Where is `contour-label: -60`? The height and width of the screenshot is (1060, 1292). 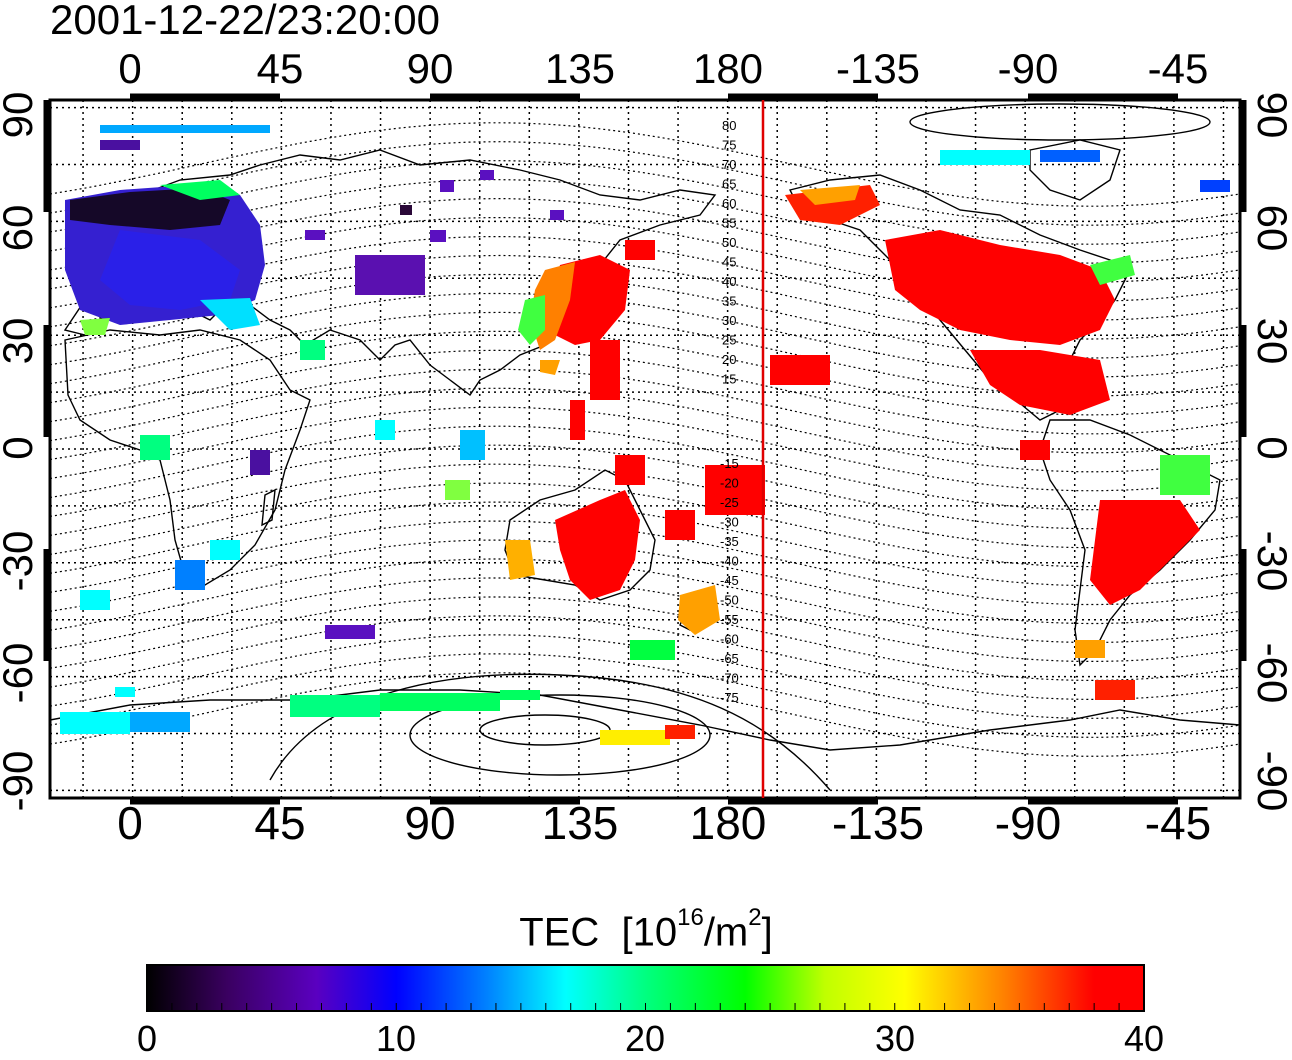 contour-label: -60 is located at coordinates (729, 639).